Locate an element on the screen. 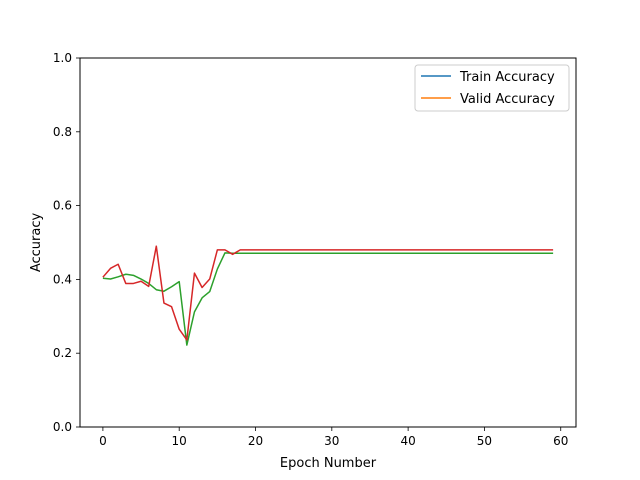  x-axis-label: Epoch Number is located at coordinates (328, 463).